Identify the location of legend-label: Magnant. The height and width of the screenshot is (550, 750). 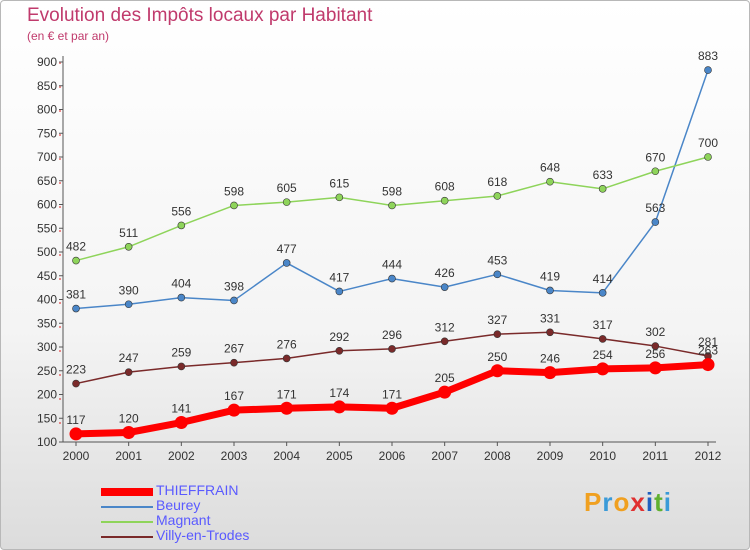
(183, 520).